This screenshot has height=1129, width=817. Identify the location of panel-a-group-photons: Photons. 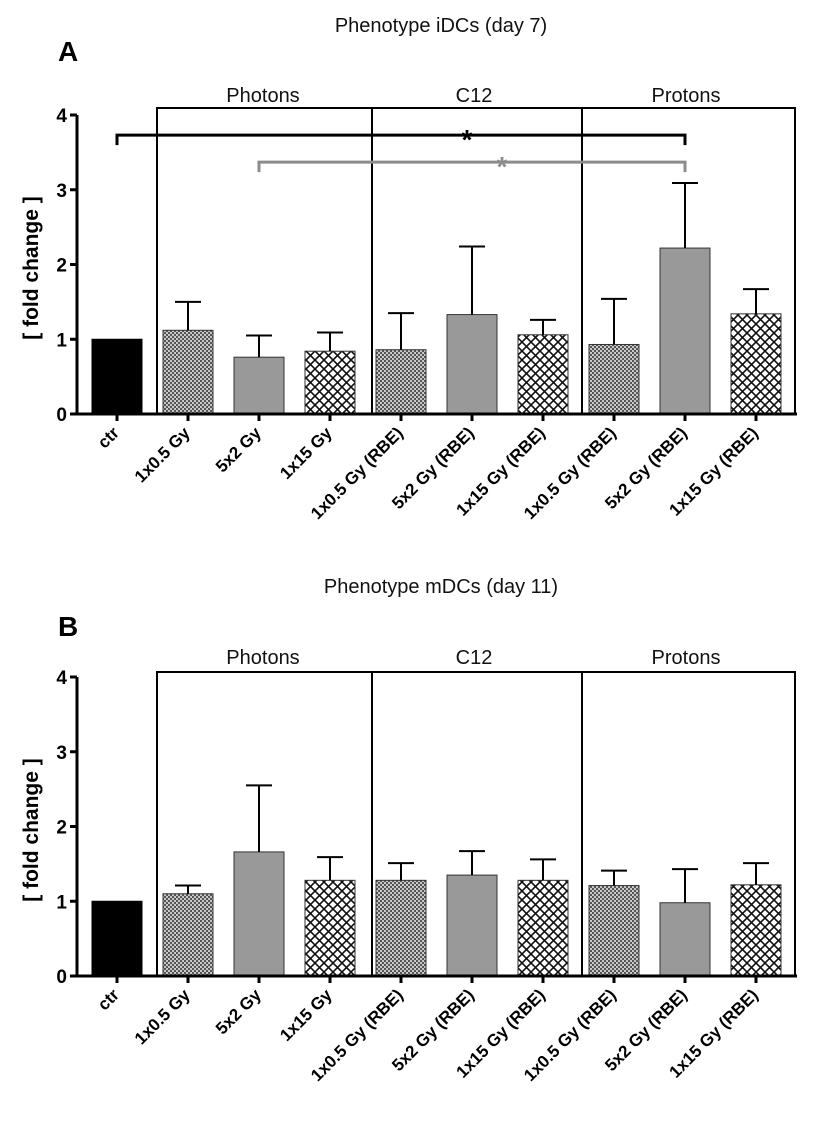
(262, 96).